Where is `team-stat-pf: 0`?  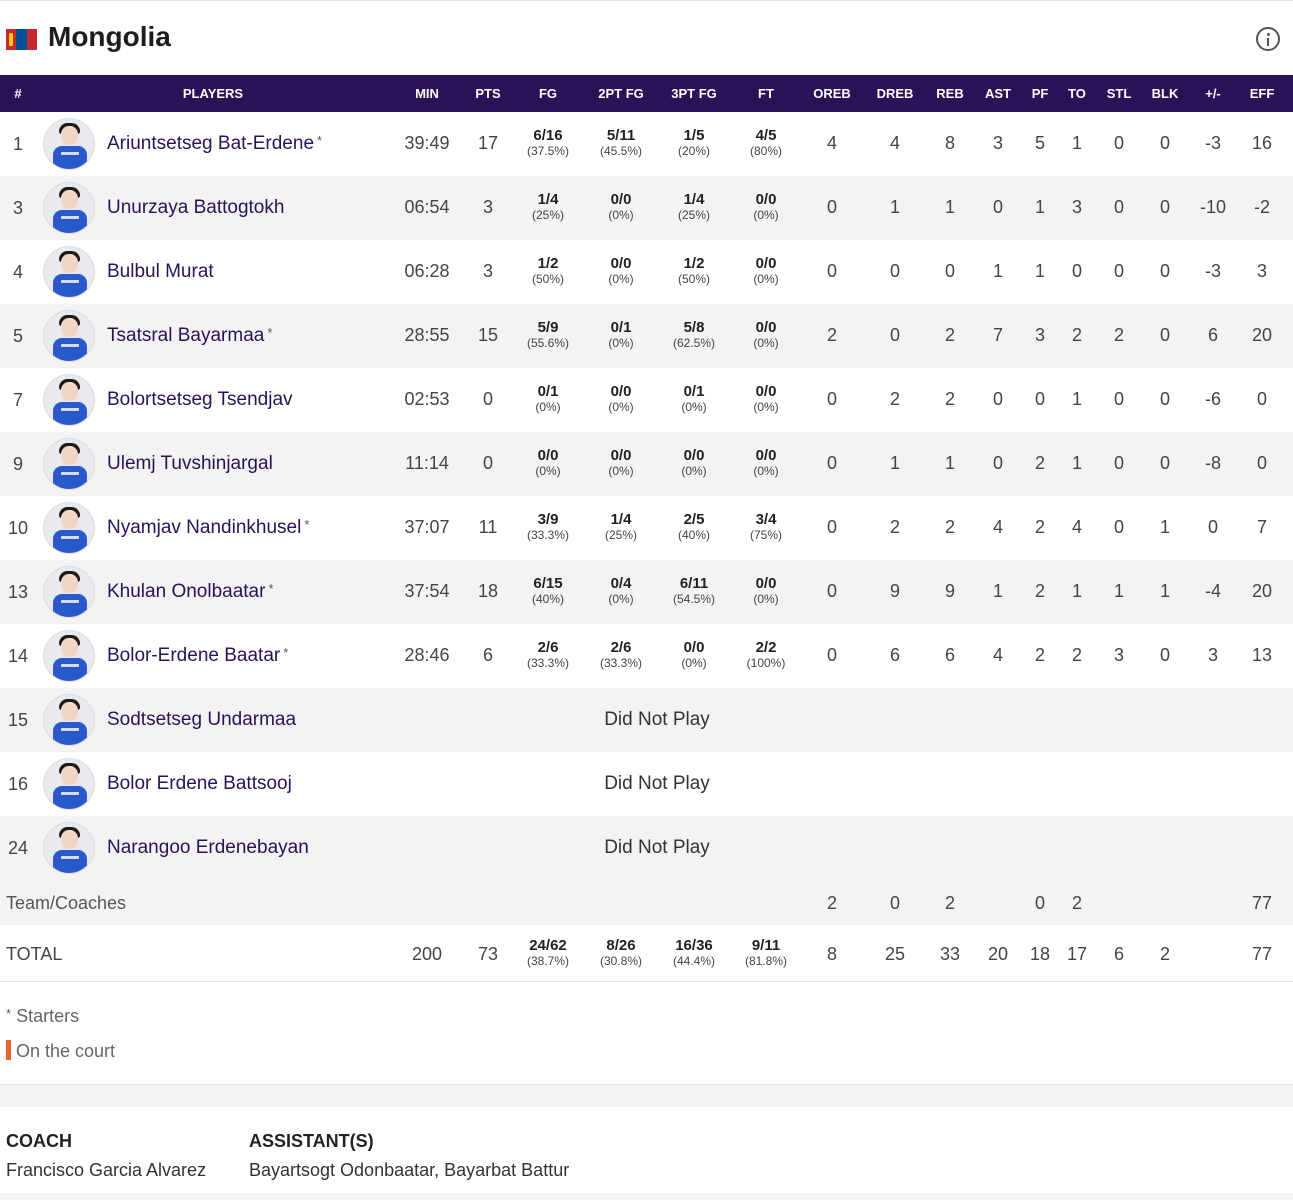 team-stat-pf: 0 is located at coordinates (1040, 903).